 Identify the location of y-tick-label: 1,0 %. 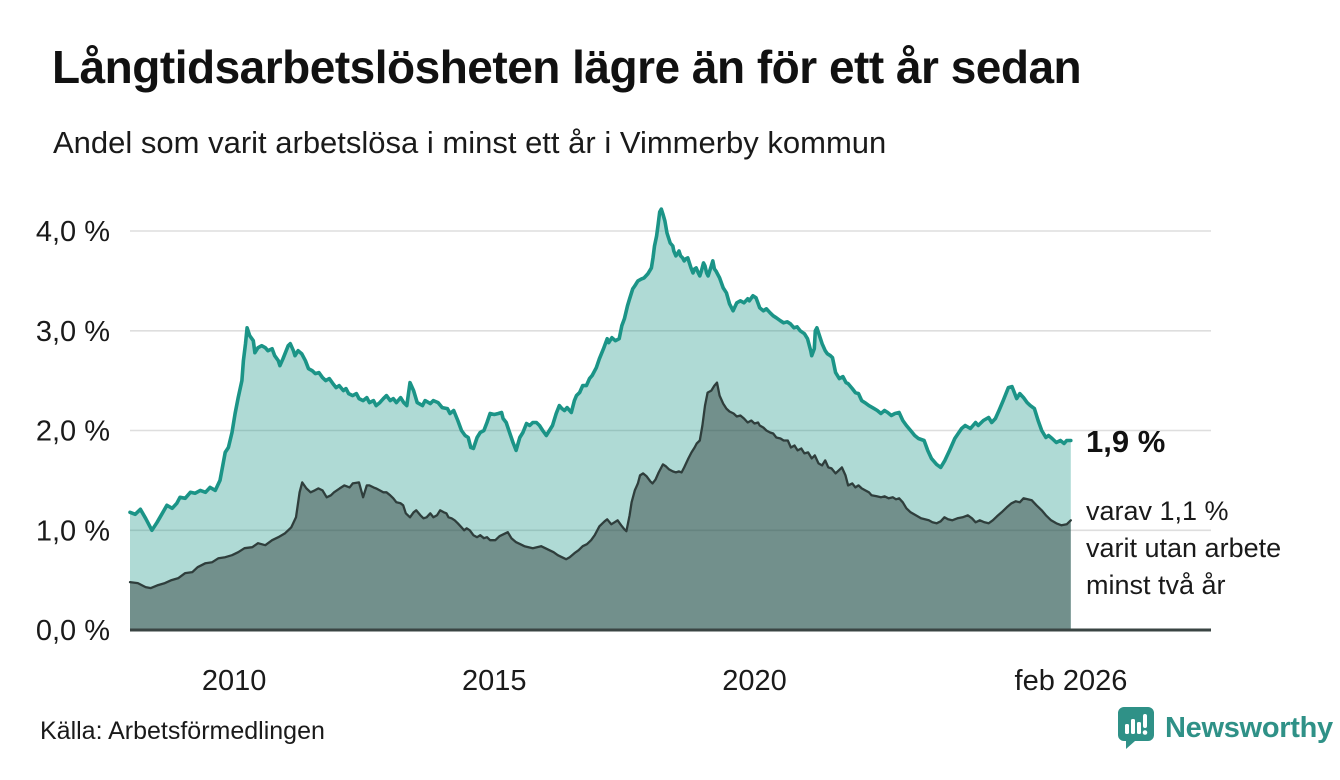
(73, 531).